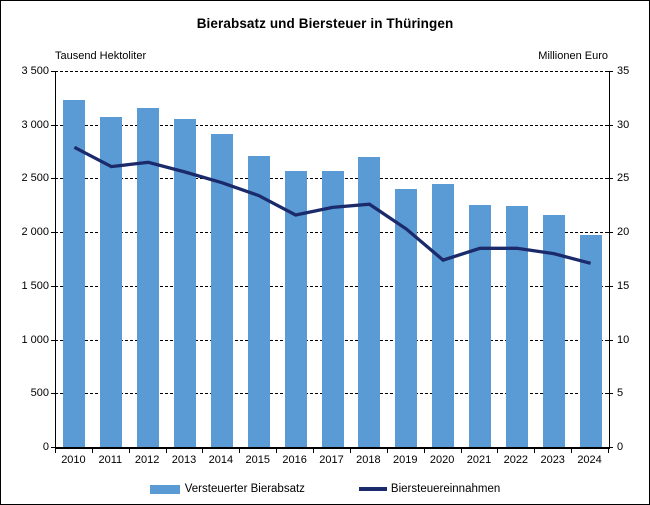 The height and width of the screenshot is (505, 650). Describe the element at coordinates (369, 301) in the screenshot. I see `bar-2018` at that location.